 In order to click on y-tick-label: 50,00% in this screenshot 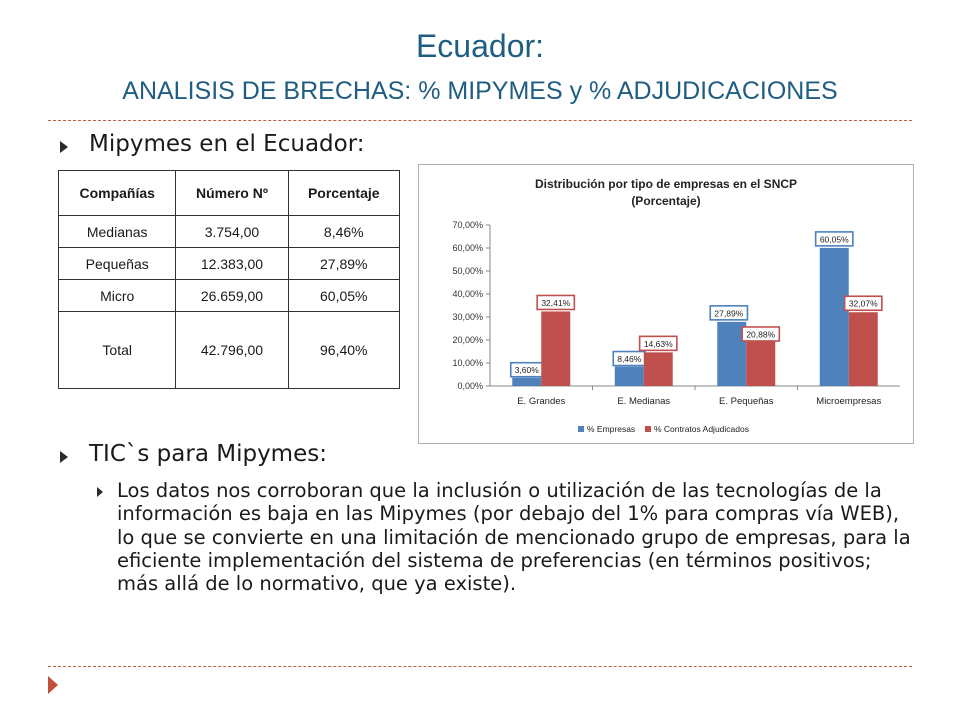, I will do `click(467, 271)`.